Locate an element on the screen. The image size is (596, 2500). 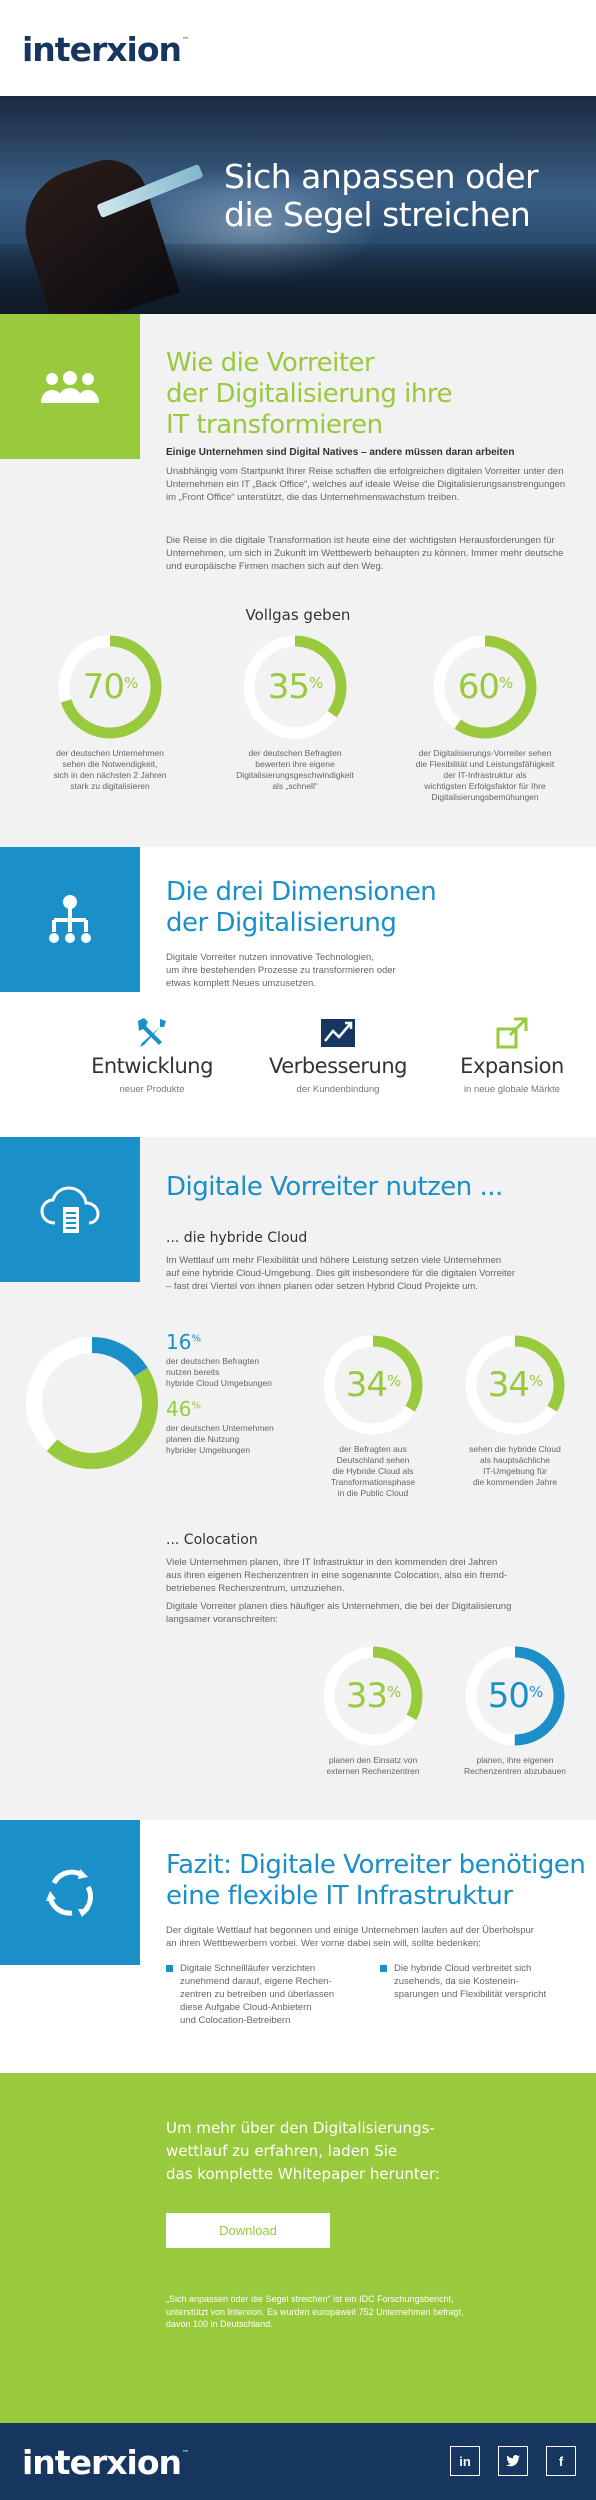
stat-ring: 50% is located at coordinates (515, 1696).